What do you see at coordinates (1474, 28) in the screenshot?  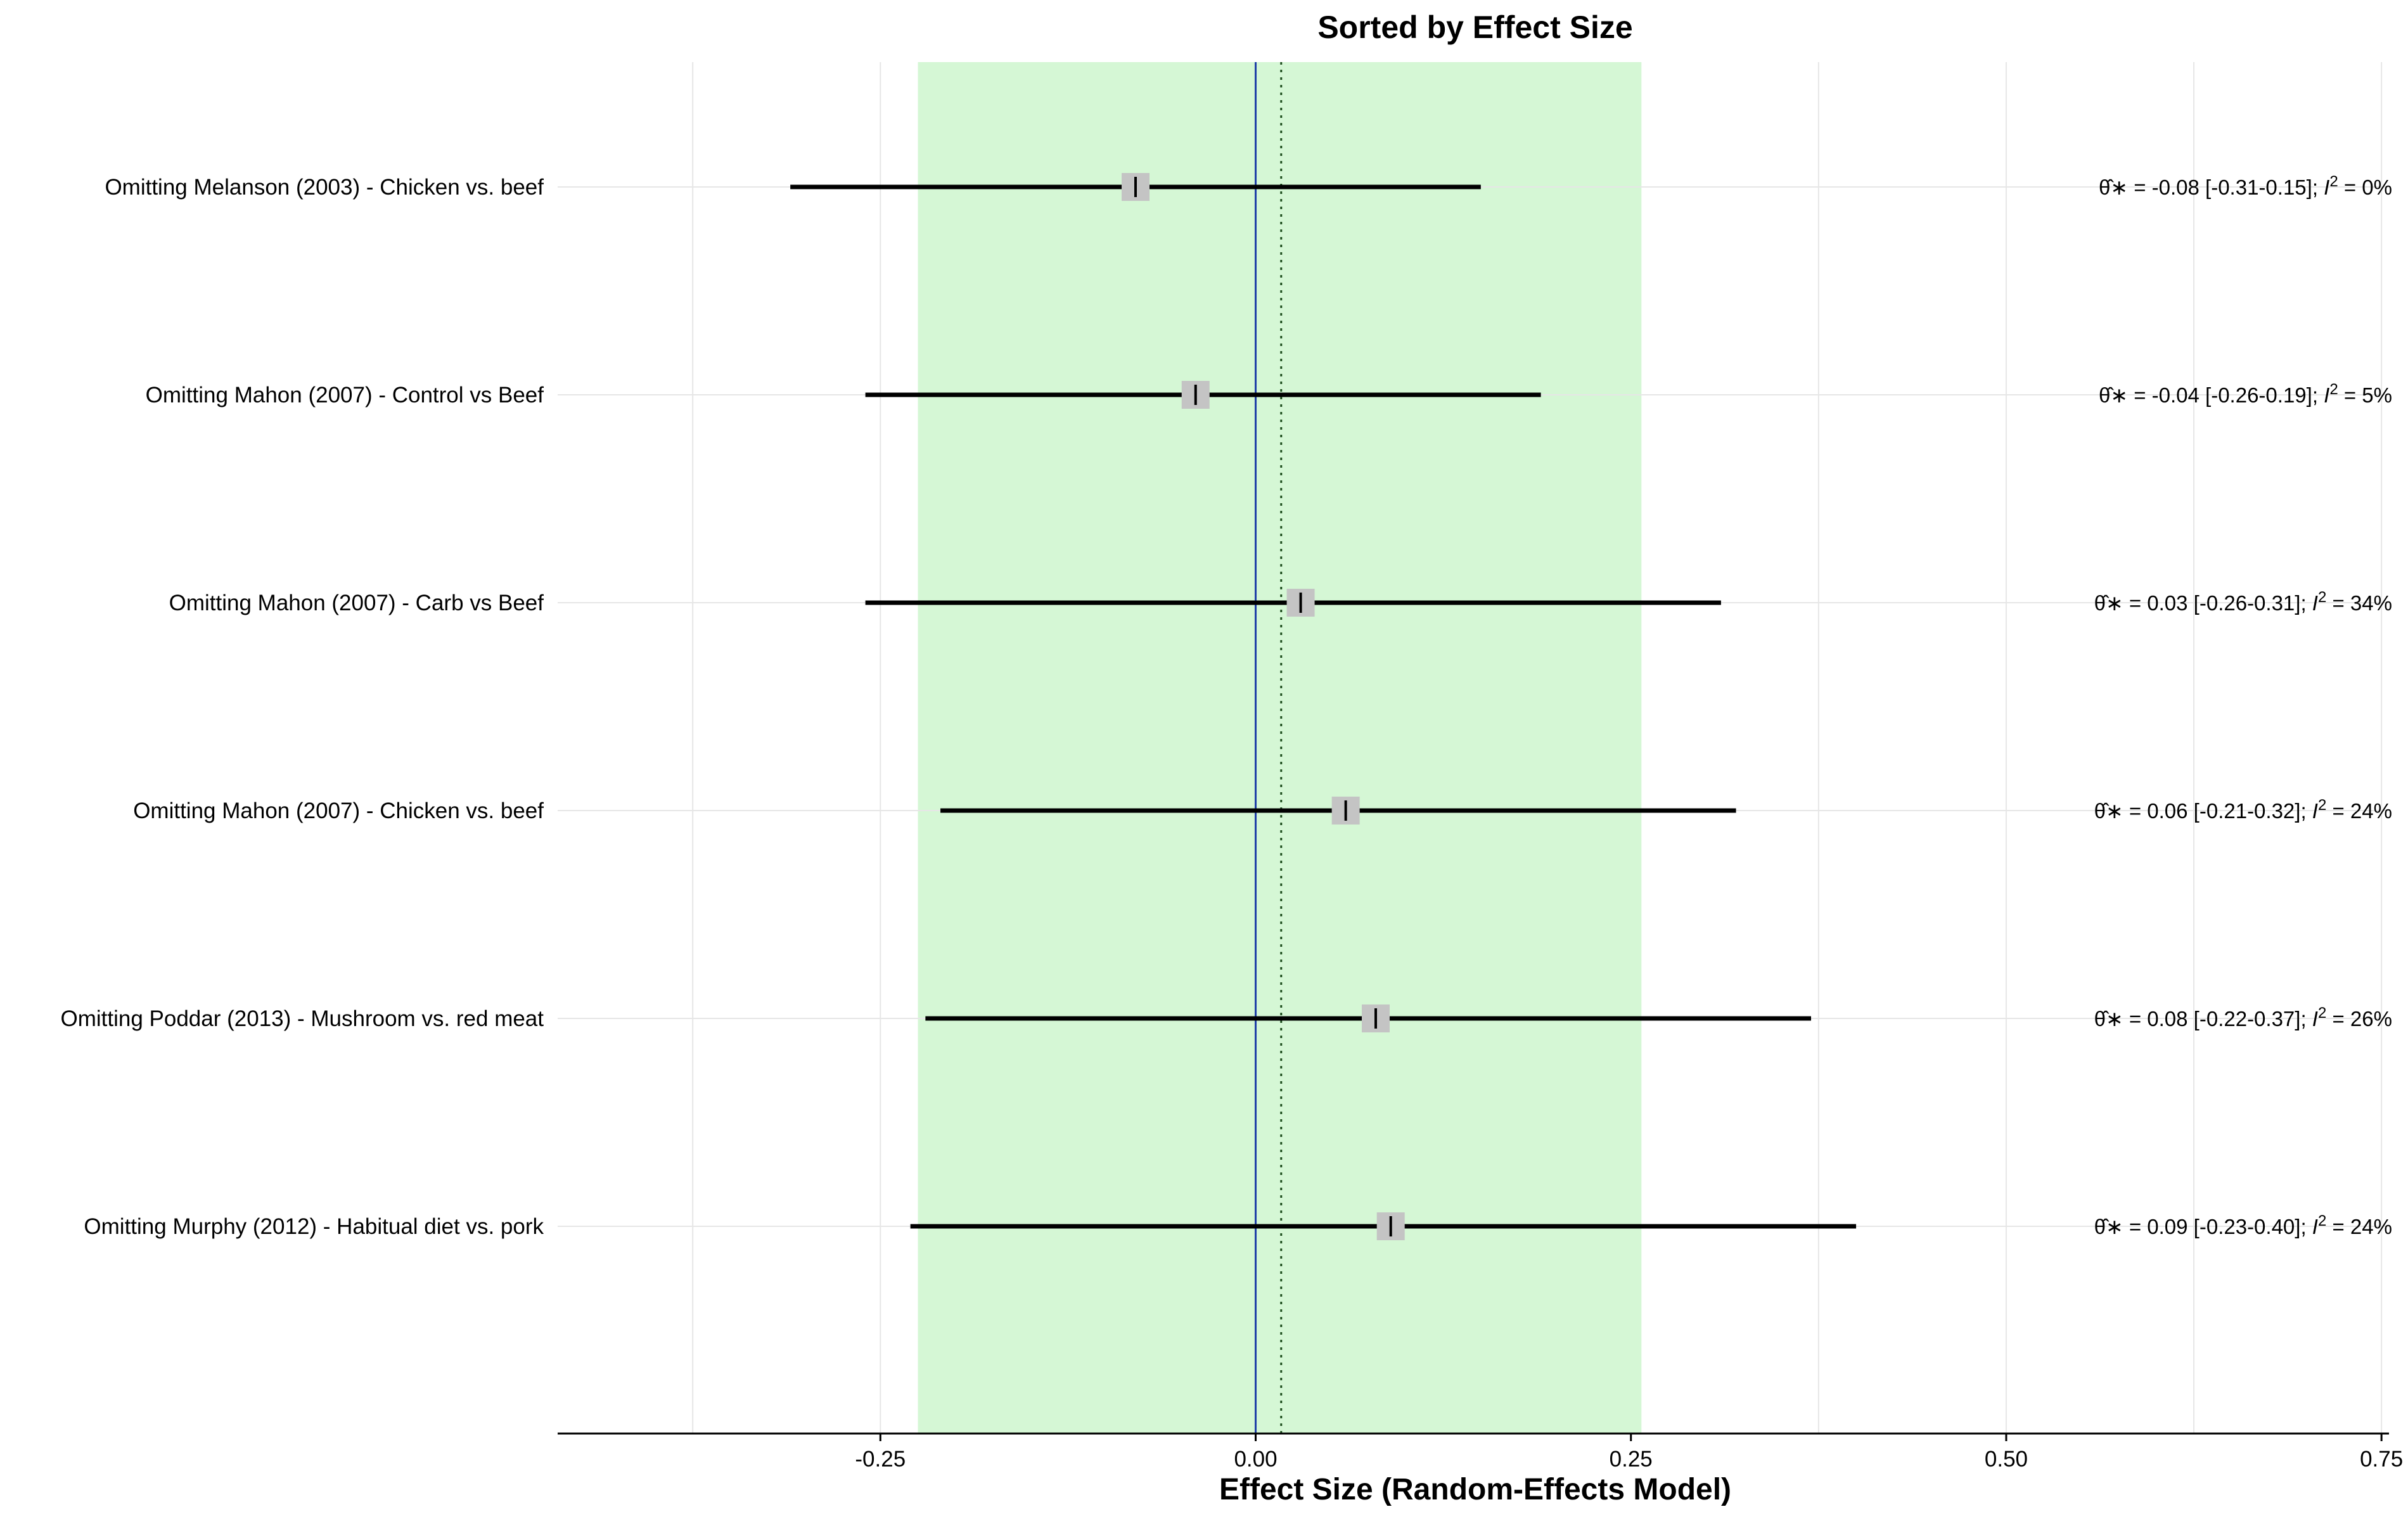 I see `chart-title: Sorted by Effect Size` at bounding box center [1474, 28].